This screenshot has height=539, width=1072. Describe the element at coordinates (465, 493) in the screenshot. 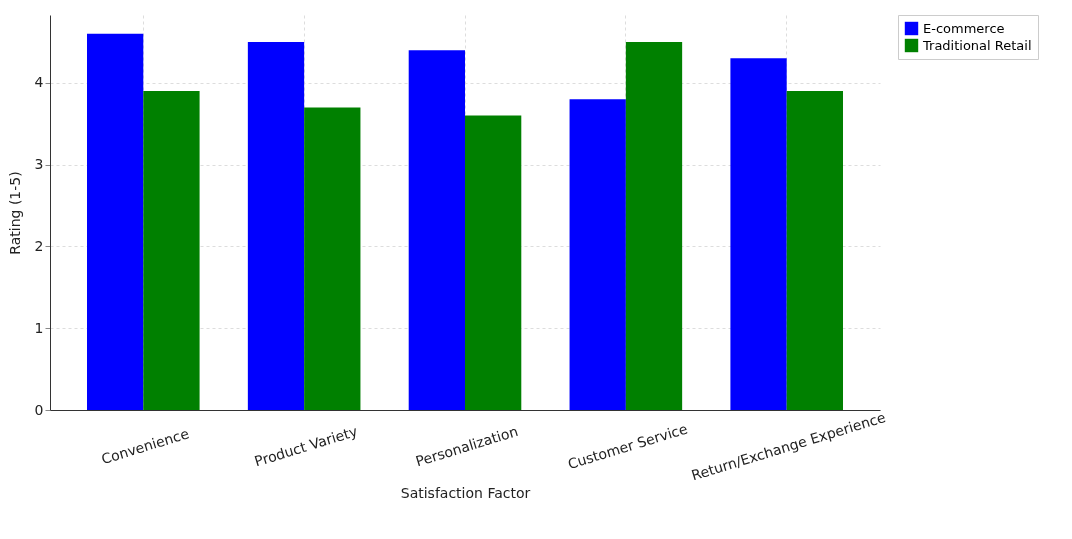

I see `x-axis-title: Satisfaction Factor` at that location.